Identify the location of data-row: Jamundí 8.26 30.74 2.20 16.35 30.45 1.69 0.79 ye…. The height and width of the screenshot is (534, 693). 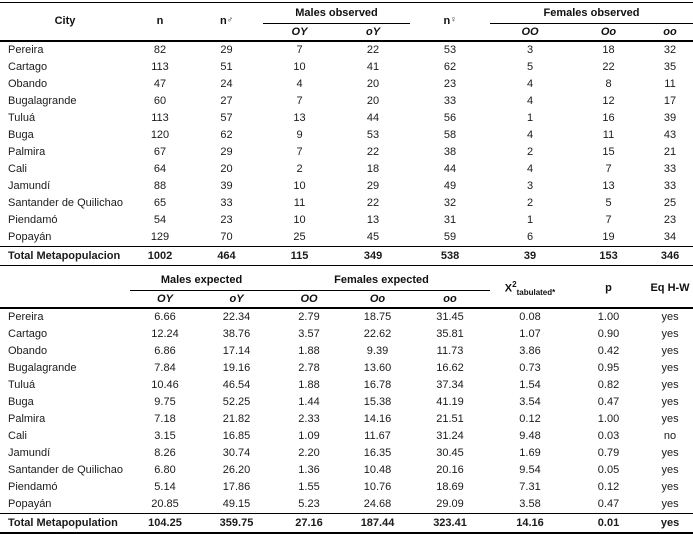
(346, 453).